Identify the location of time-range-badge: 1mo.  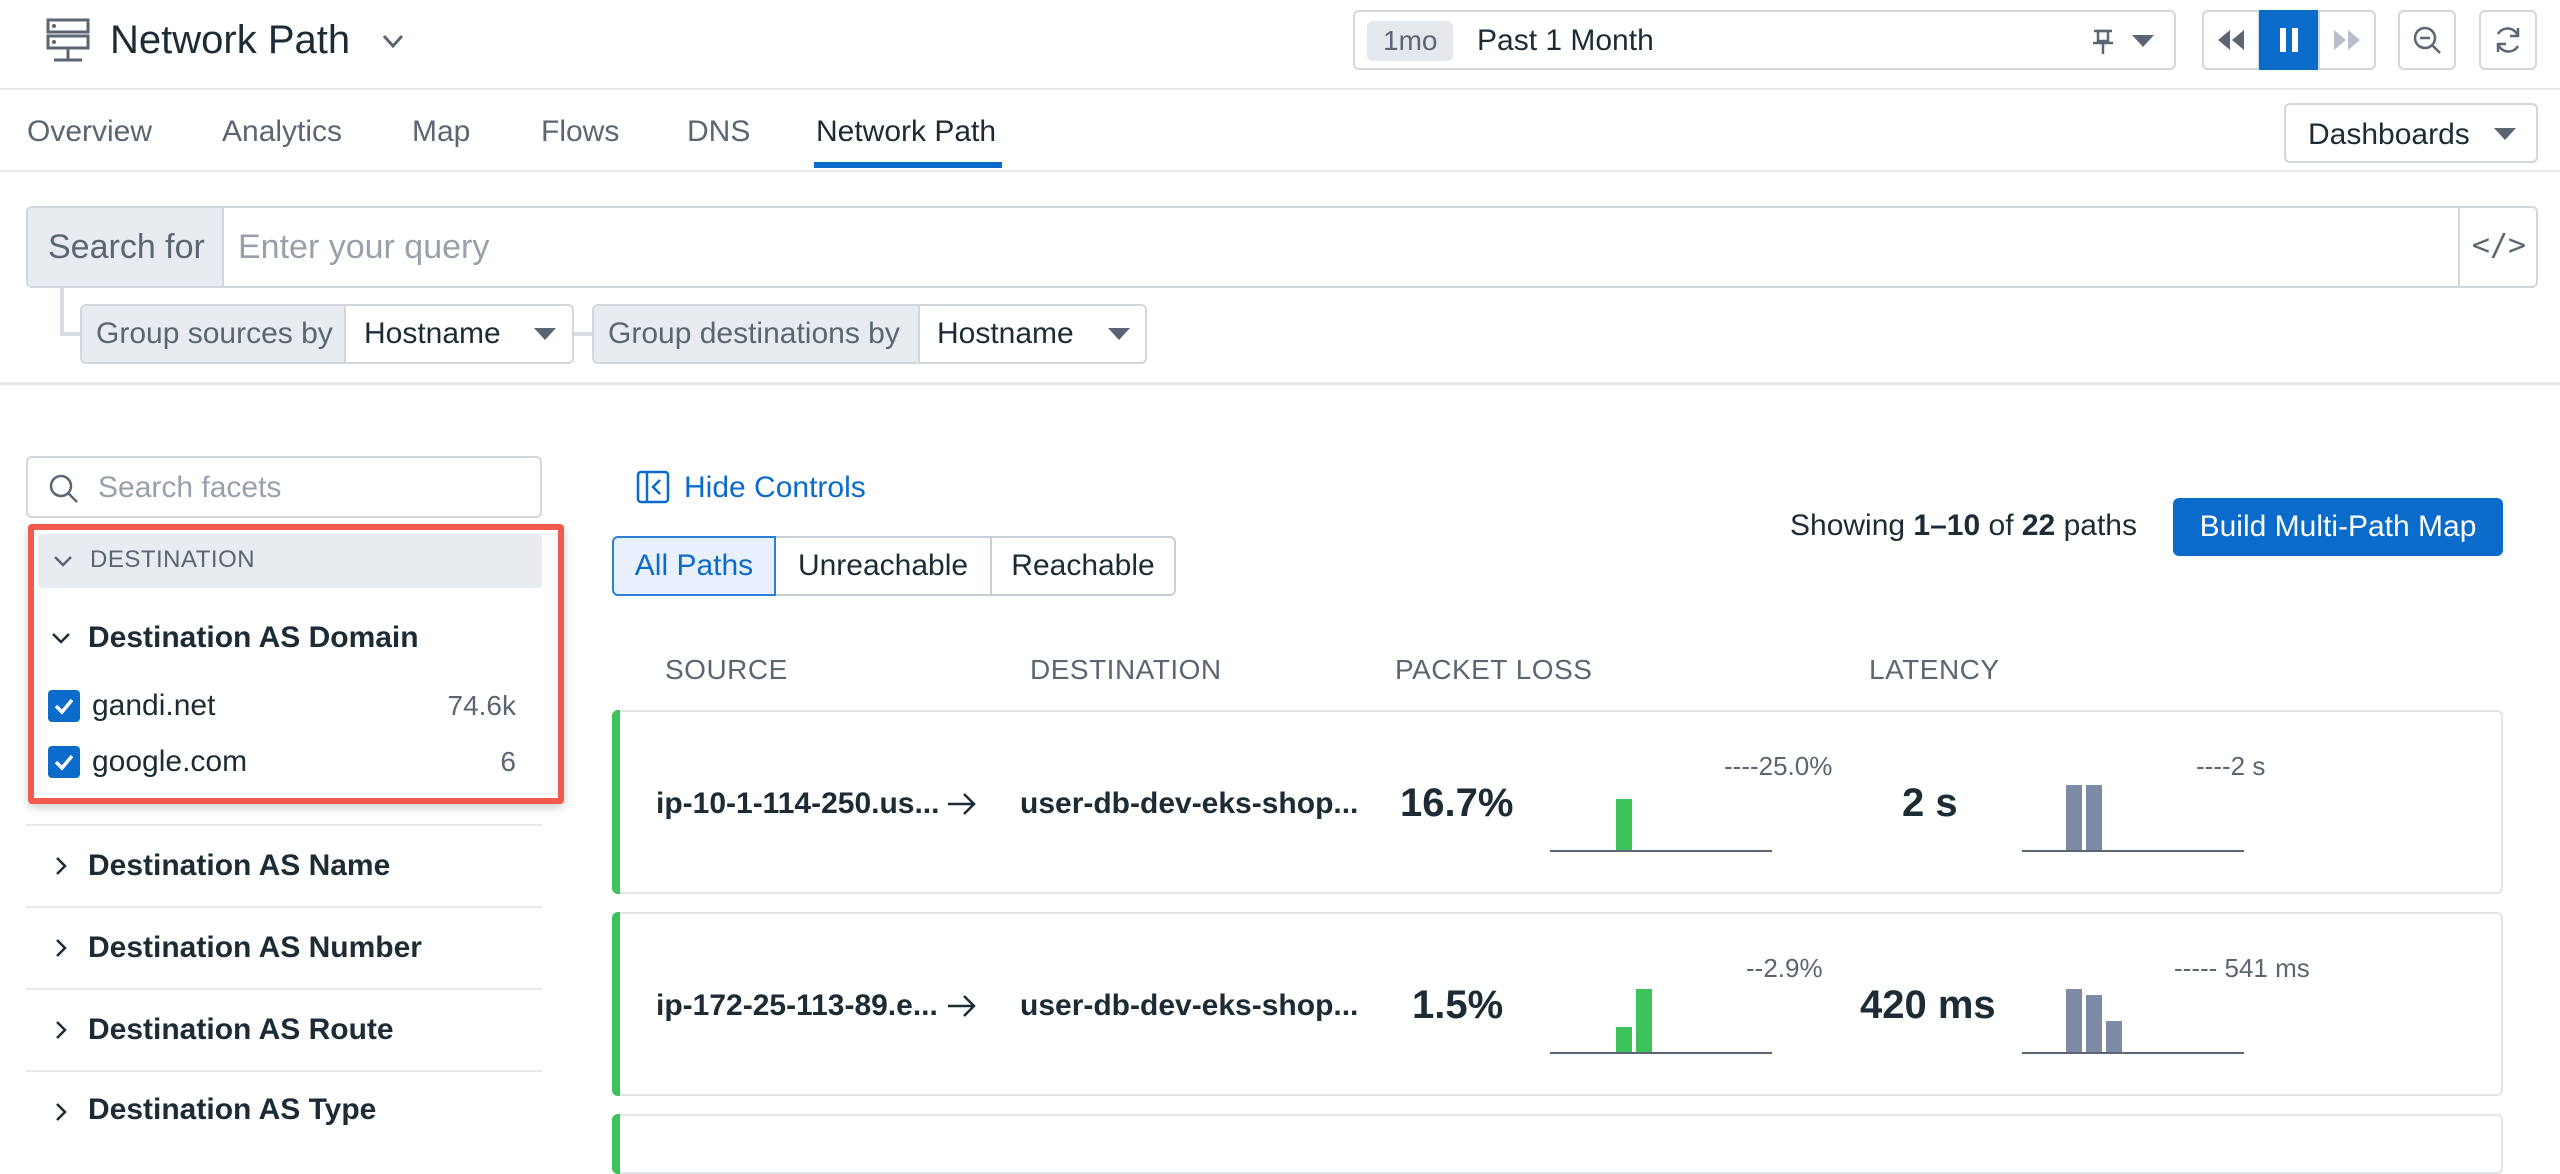
(1410, 41).